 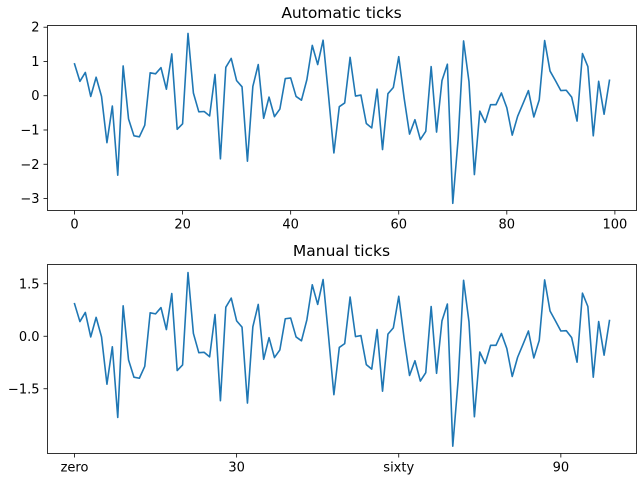 What do you see at coordinates (398, 468) in the screenshot?
I see `x-tick-label: sixty` at bounding box center [398, 468].